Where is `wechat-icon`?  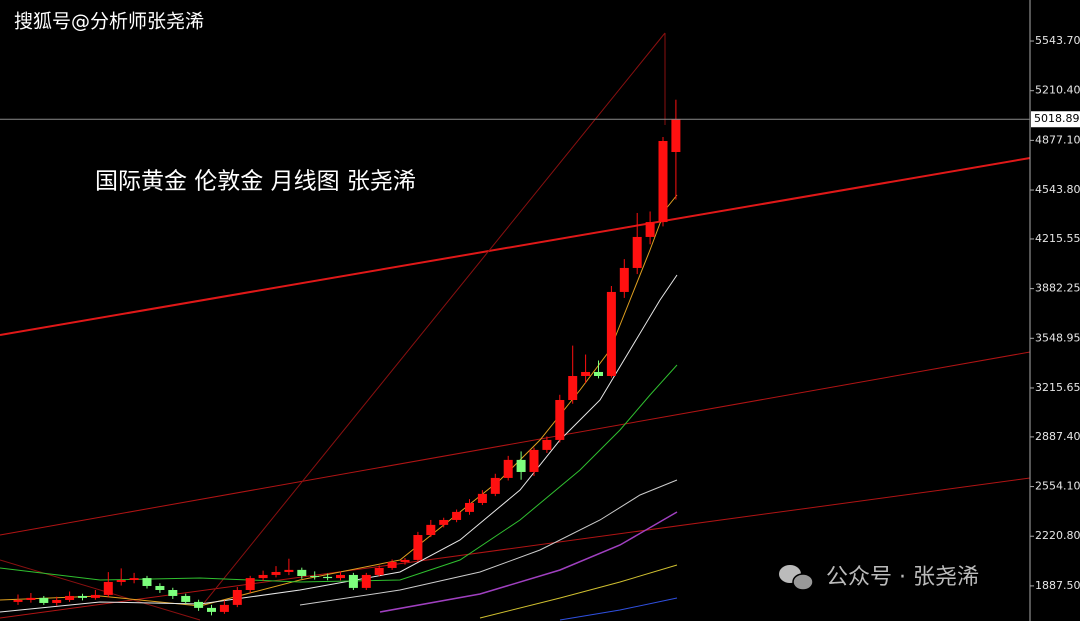 wechat-icon is located at coordinates (796, 578).